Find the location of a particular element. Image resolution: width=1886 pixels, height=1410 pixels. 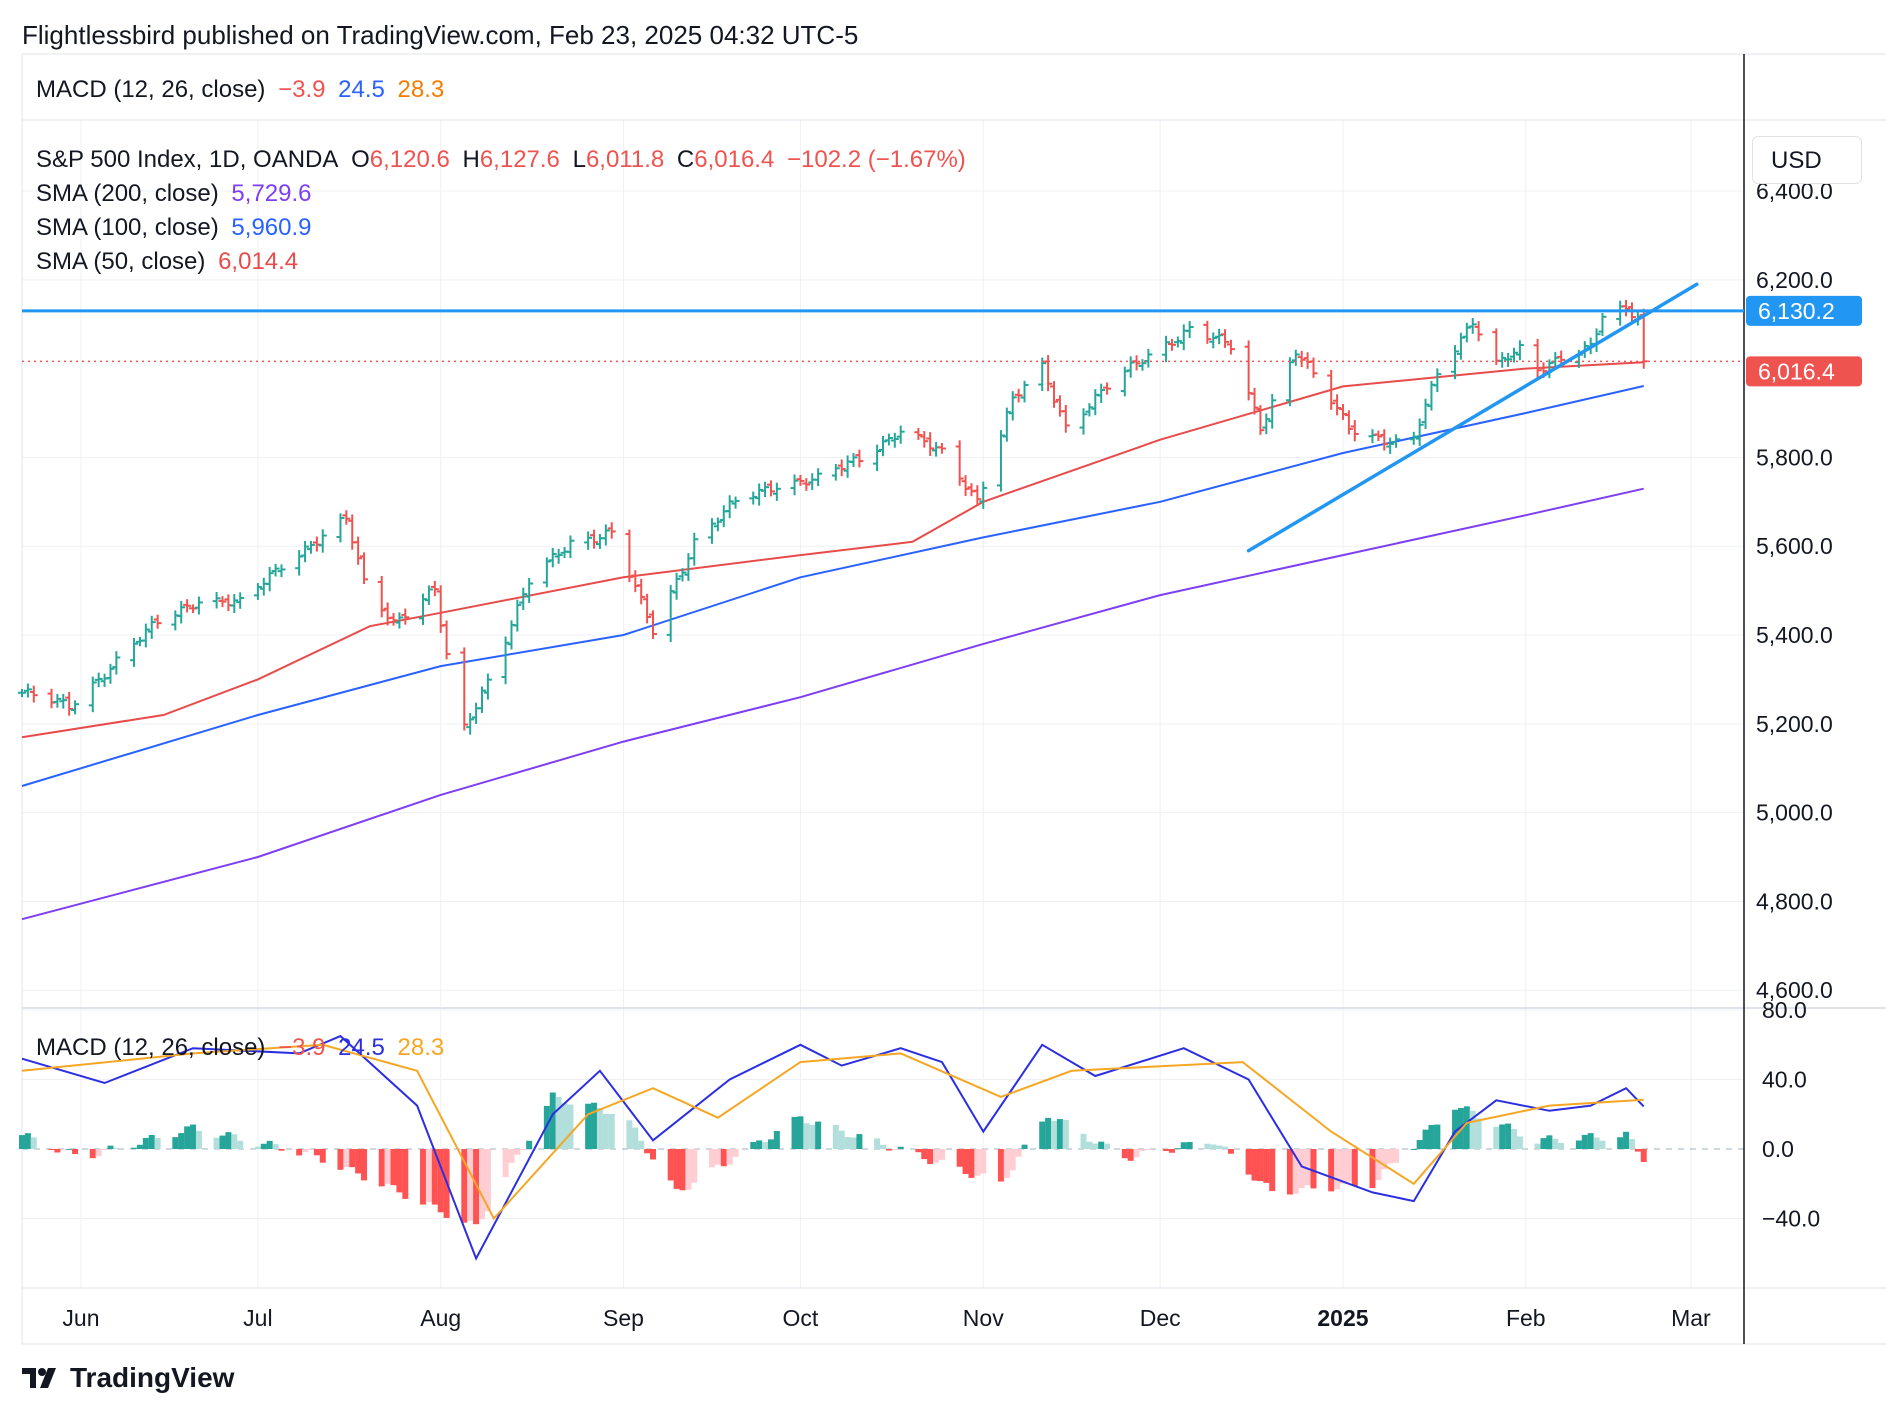

x-tick-label: Mar is located at coordinates (1691, 1318).